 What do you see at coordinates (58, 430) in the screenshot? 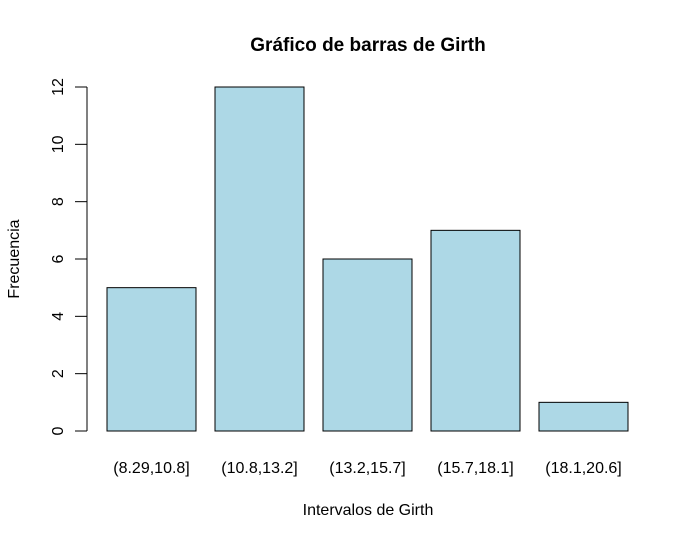
I see `y-tick-label: 0` at bounding box center [58, 430].